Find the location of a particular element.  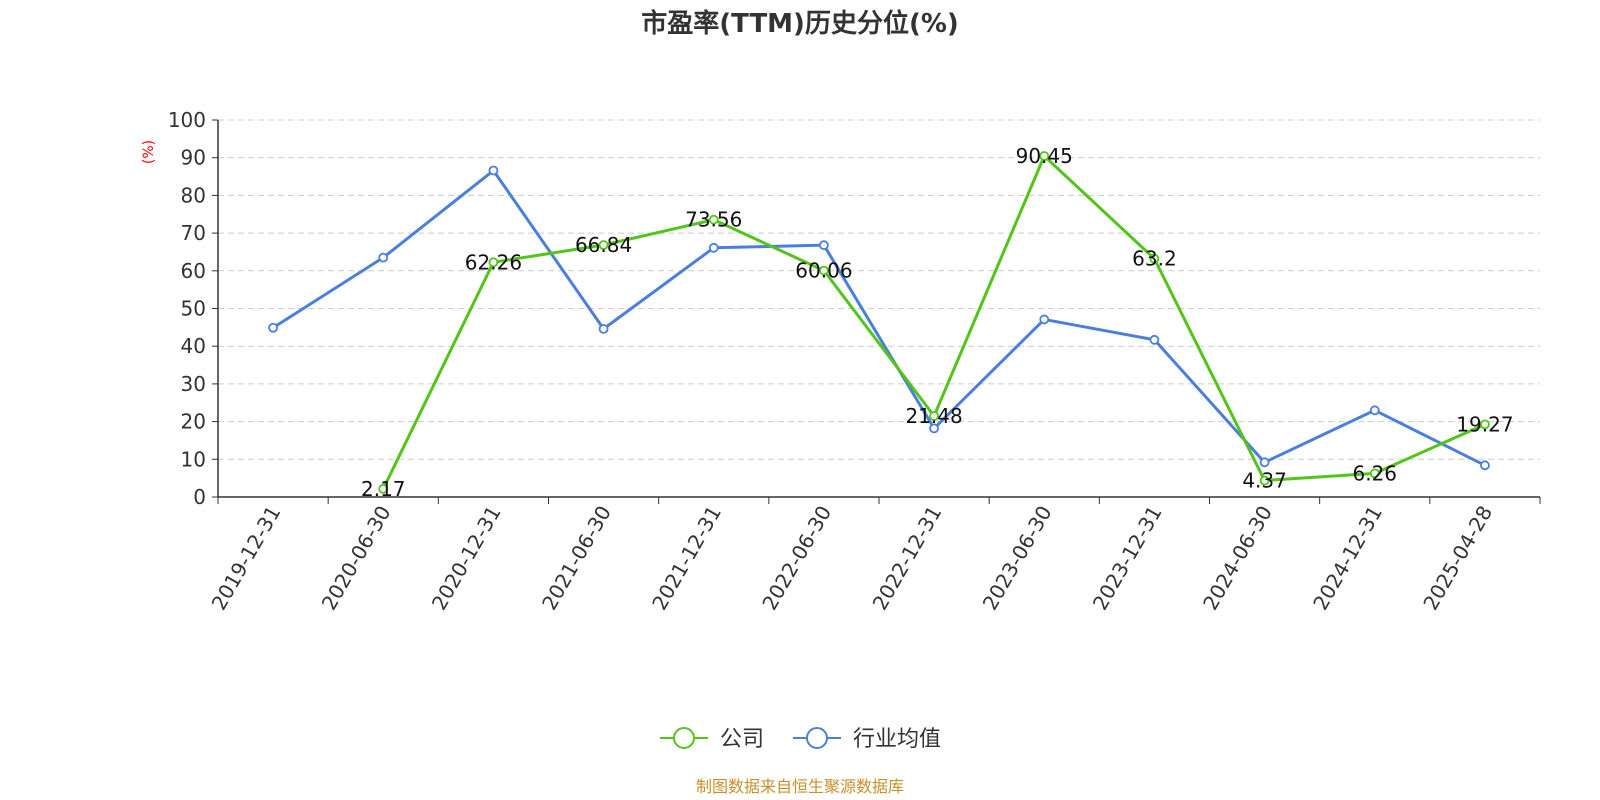

y-tick-label: 60 is located at coordinates (193, 271).